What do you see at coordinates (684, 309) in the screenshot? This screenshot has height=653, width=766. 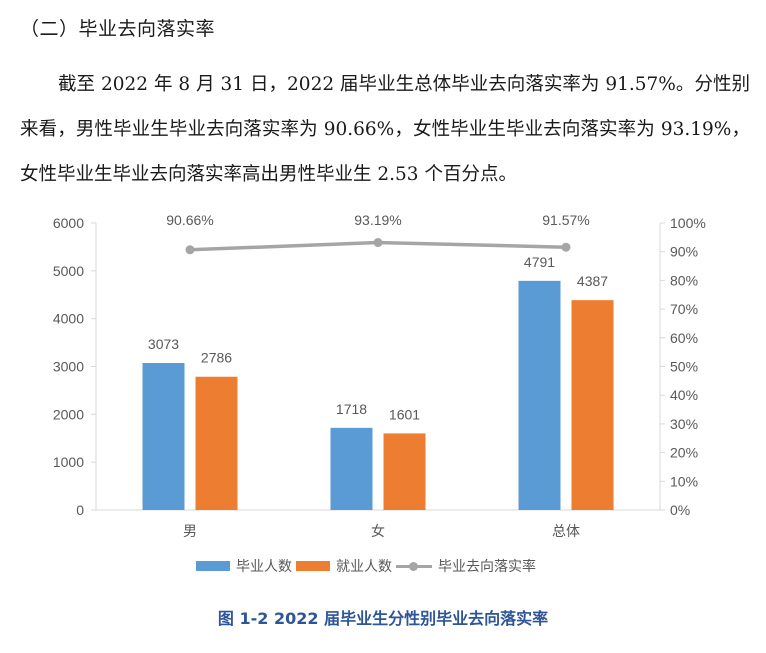 I see `right-axis-tick: 70%` at bounding box center [684, 309].